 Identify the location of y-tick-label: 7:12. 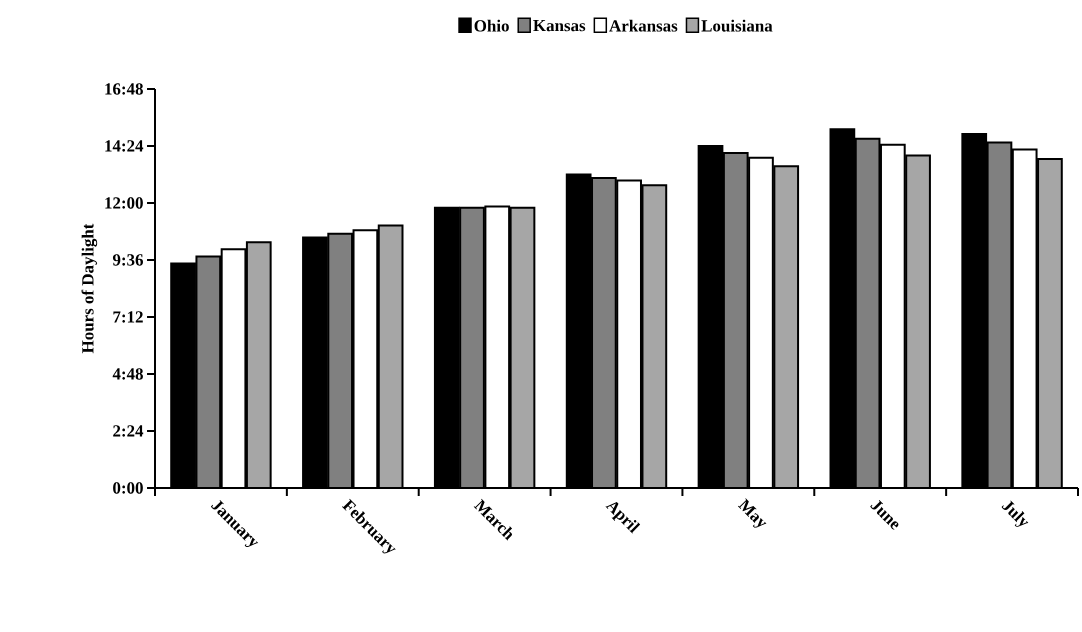
(128, 317).